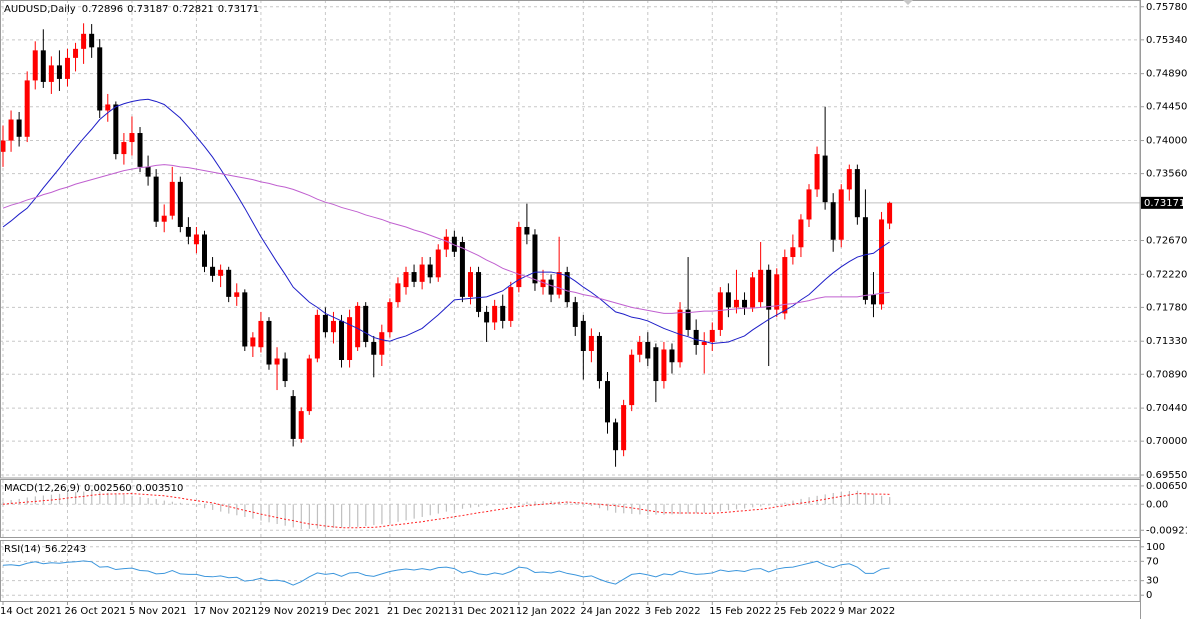 The image size is (1187, 619). What do you see at coordinates (1166, 486) in the screenshot?
I see `y-tick-label: 0.006501` at bounding box center [1166, 486].